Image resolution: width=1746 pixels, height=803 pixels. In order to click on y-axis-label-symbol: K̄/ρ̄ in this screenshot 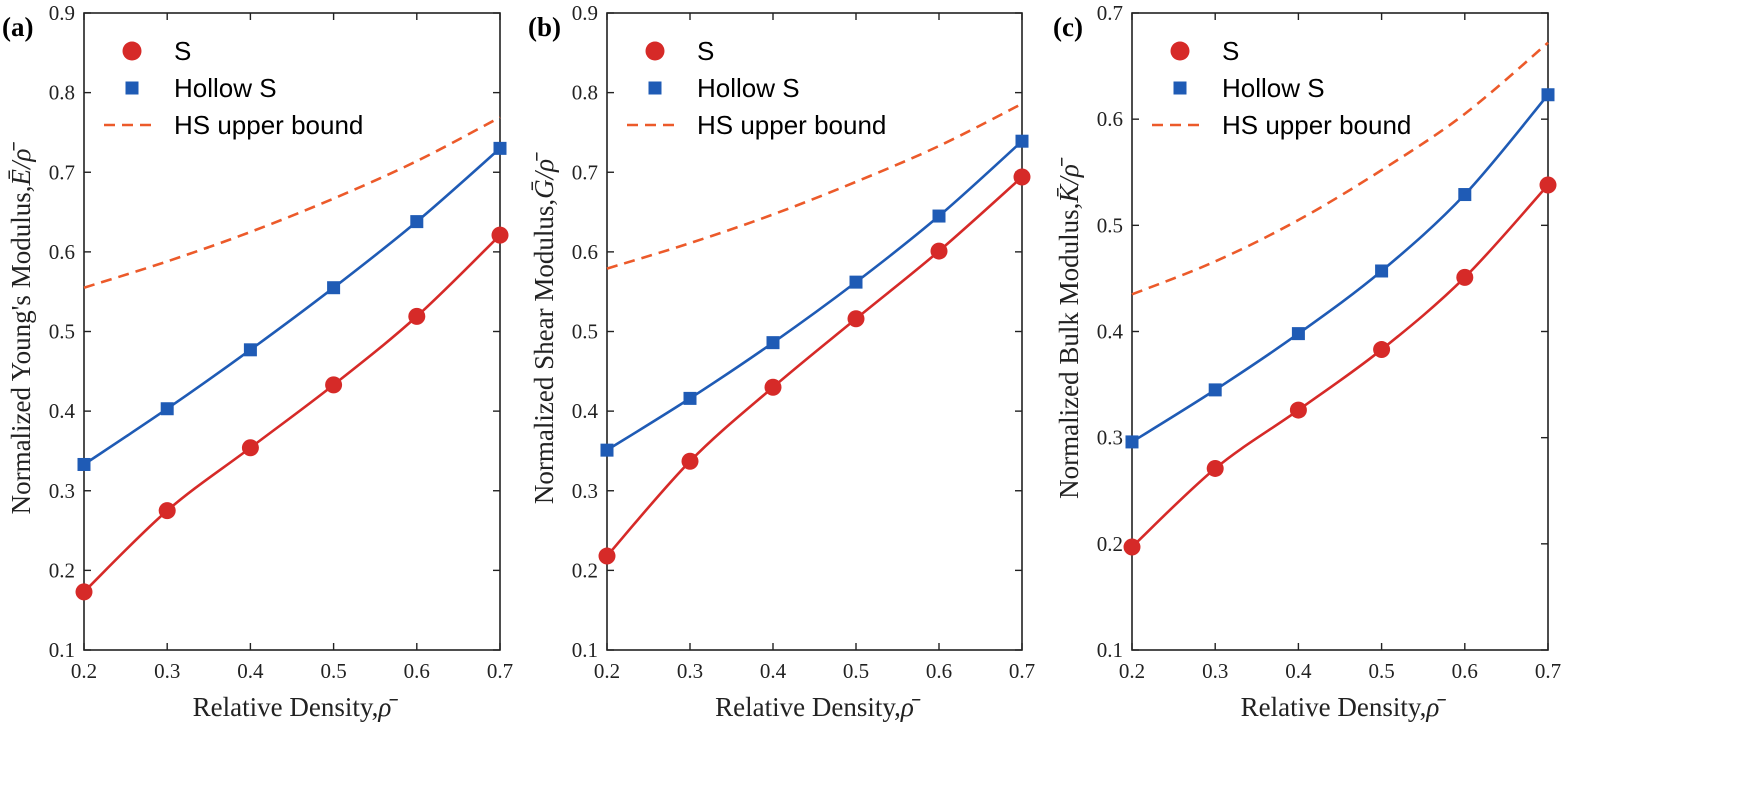, I will do `click(1069, 180)`.